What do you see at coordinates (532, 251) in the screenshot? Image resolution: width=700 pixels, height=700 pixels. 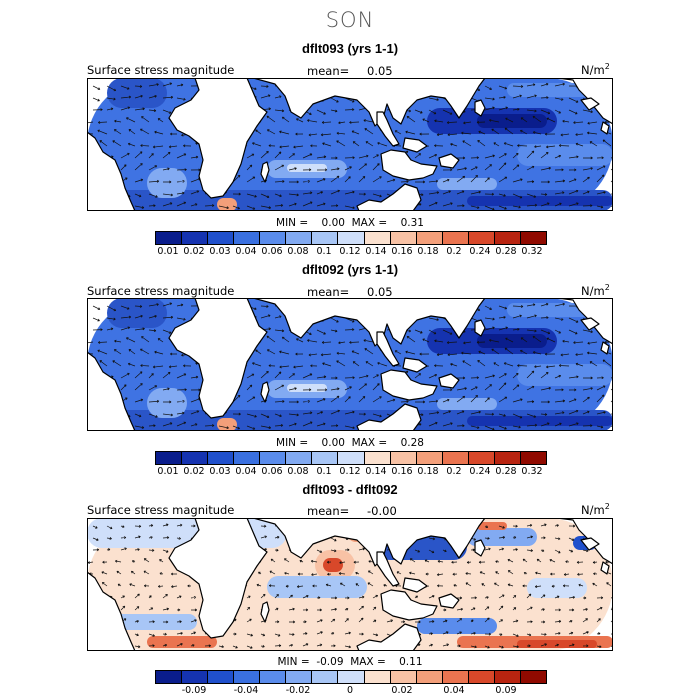 I see `colorbar-tick-label: 0.32` at bounding box center [532, 251].